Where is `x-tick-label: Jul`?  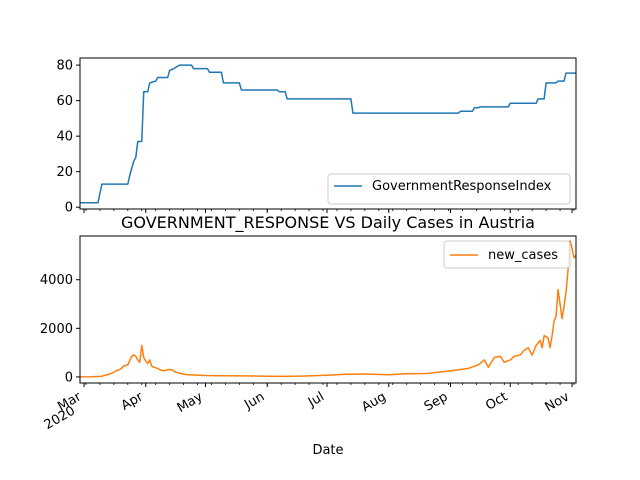 x-tick-label: Jul is located at coordinates (316, 399).